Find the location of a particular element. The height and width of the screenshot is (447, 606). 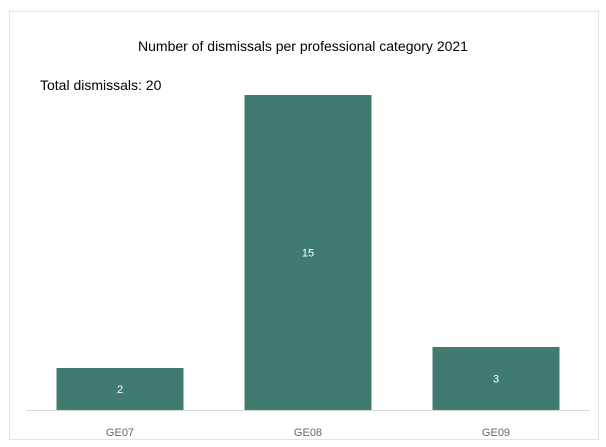

bar-ge09 is located at coordinates (496, 378).